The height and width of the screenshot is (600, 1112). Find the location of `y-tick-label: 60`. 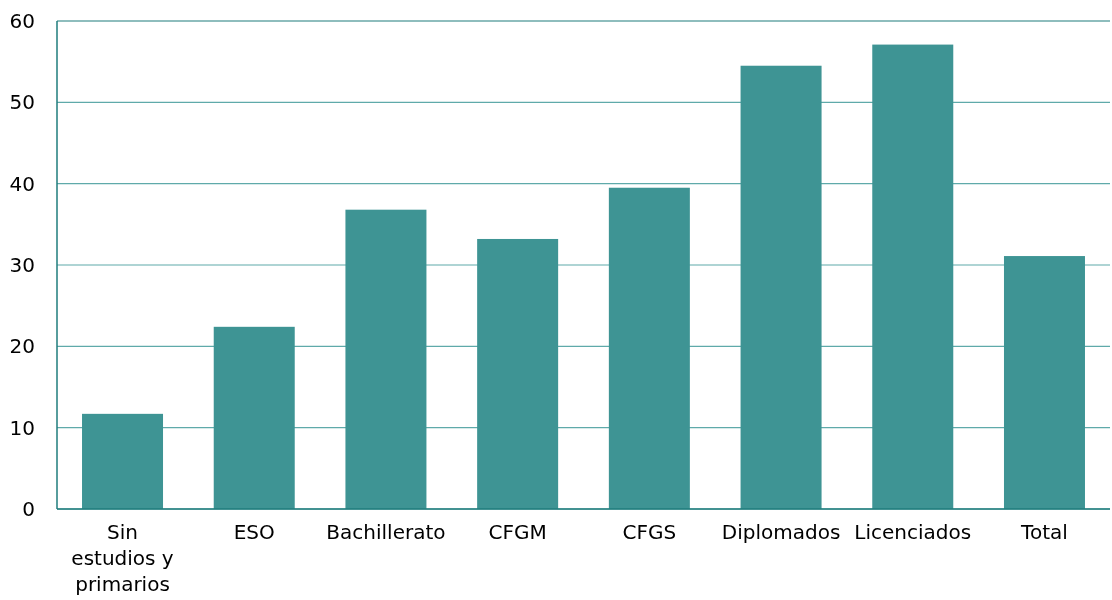

y-tick-label: 60 is located at coordinates (22, 21).